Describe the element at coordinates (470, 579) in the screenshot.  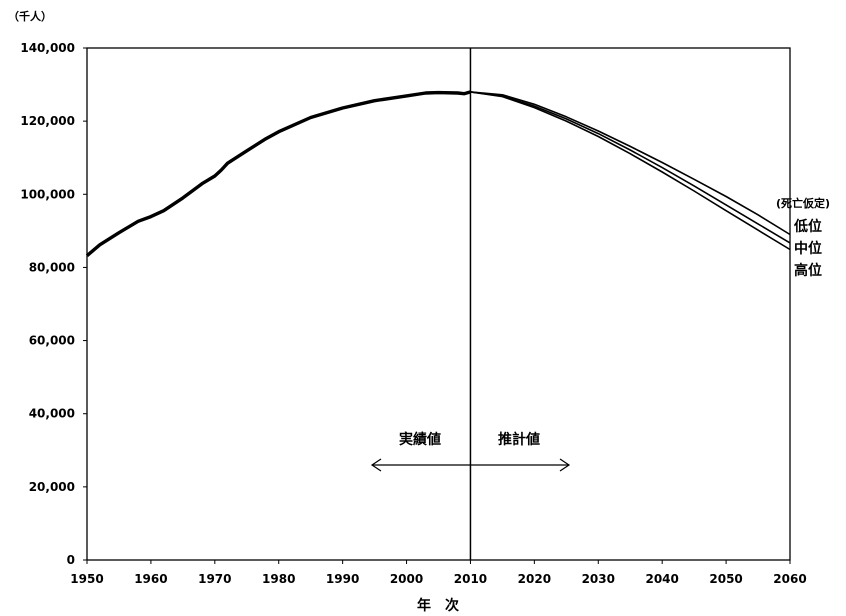
I see `x-tick-label: 2010` at that location.